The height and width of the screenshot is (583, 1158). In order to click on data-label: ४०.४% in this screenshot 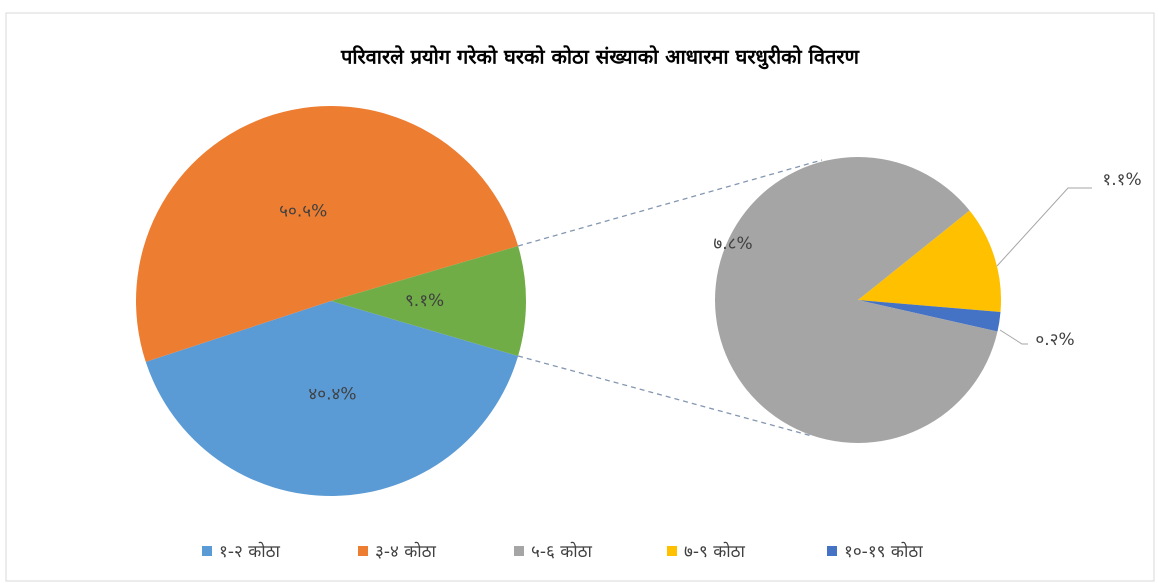, I will do `click(332, 395)`.